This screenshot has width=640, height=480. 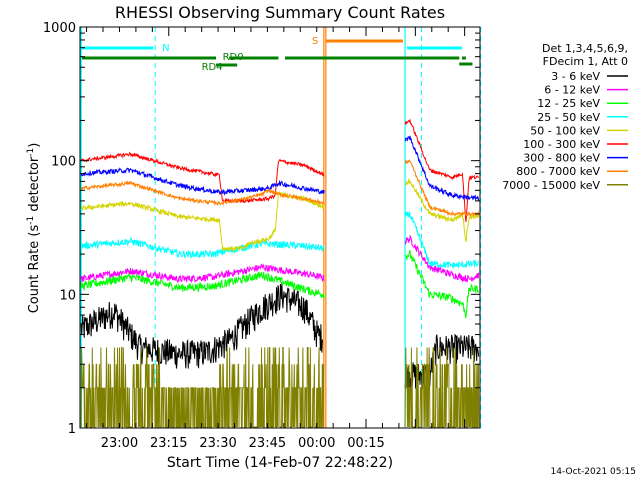 What do you see at coordinates (316, 443) in the screenshot?
I see `x-tick-label: 00:00` at bounding box center [316, 443].